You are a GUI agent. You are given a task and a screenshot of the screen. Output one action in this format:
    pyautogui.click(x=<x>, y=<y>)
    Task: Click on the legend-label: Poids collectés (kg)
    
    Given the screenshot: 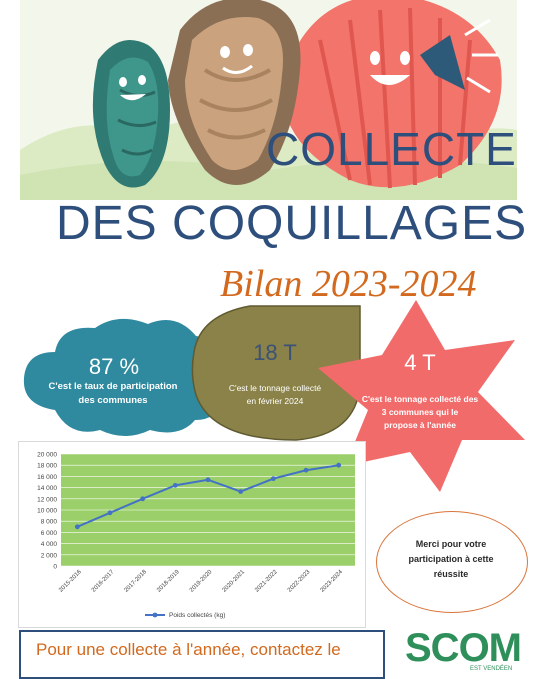 What is the action you would take?
    pyautogui.click(x=197, y=615)
    